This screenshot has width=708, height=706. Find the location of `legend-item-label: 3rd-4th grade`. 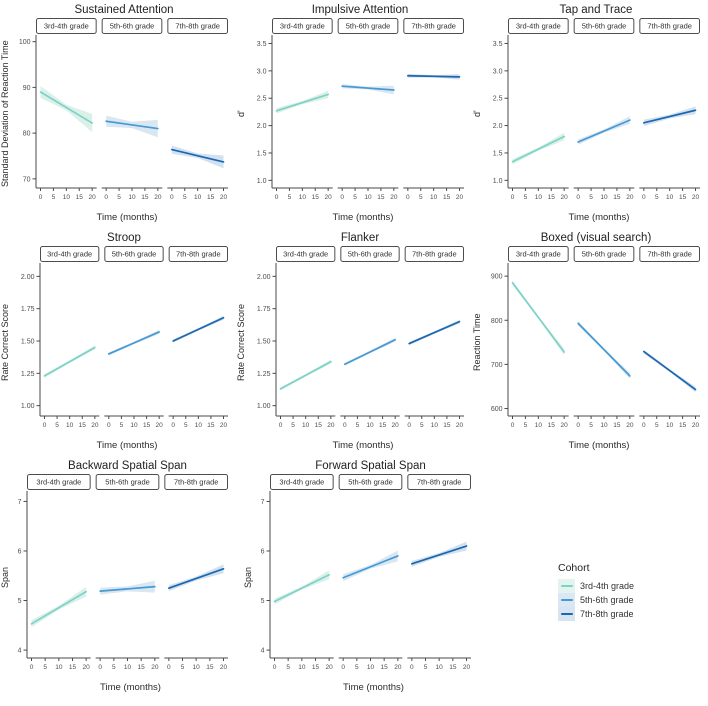

legend-item-label: 3rd-4th grade is located at coordinates (607, 586).